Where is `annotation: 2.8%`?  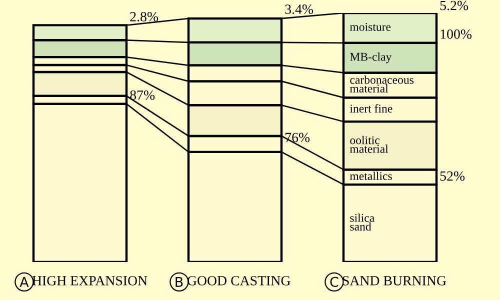 annotation: 2.8% is located at coordinates (144, 17).